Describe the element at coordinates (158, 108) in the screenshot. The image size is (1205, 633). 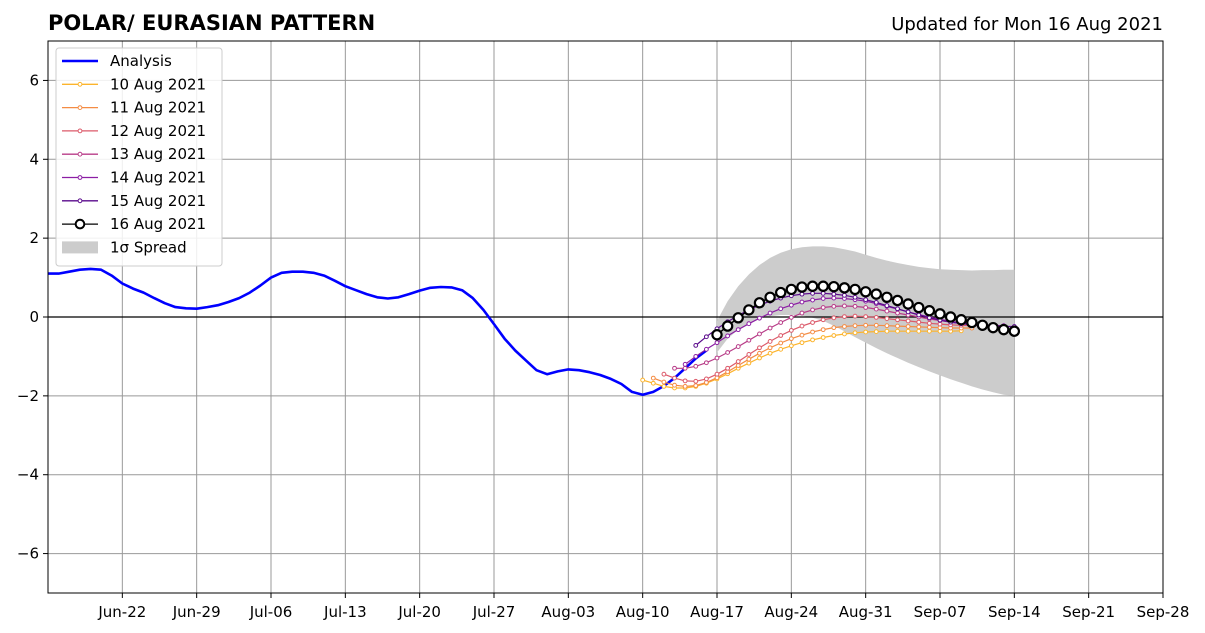
I see `legend-label: 11 Aug 2021` at that location.